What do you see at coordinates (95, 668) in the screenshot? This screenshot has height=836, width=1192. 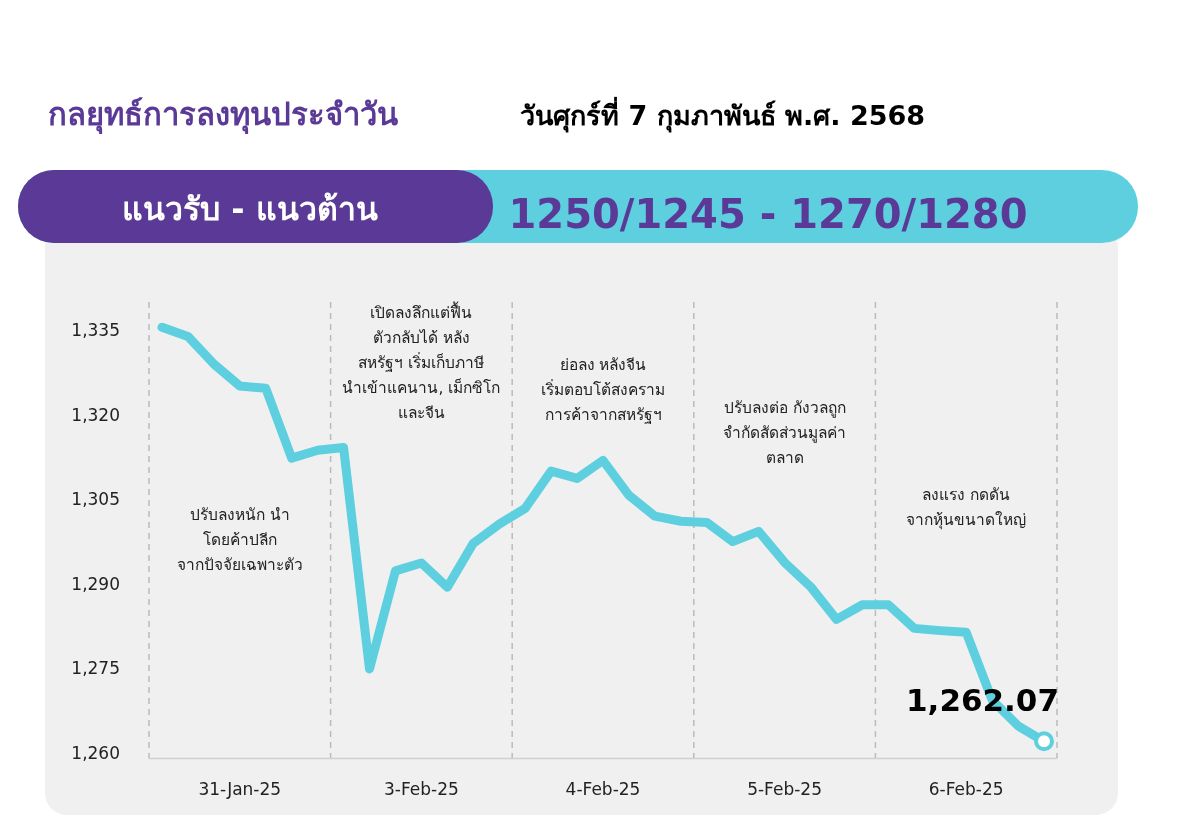 I see `y-tick-label: 1,275` at bounding box center [95, 668].